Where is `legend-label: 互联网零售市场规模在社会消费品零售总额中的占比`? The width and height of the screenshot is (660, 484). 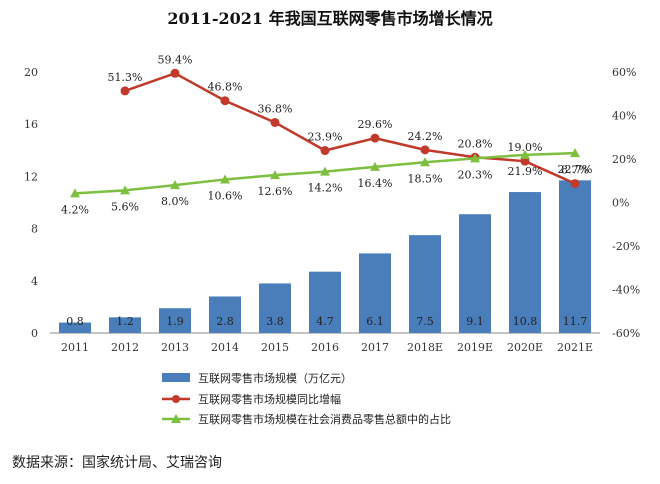 legend-label: 互联网零售市场规模在社会消费品零售总额中的占比 is located at coordinates (324, 419).